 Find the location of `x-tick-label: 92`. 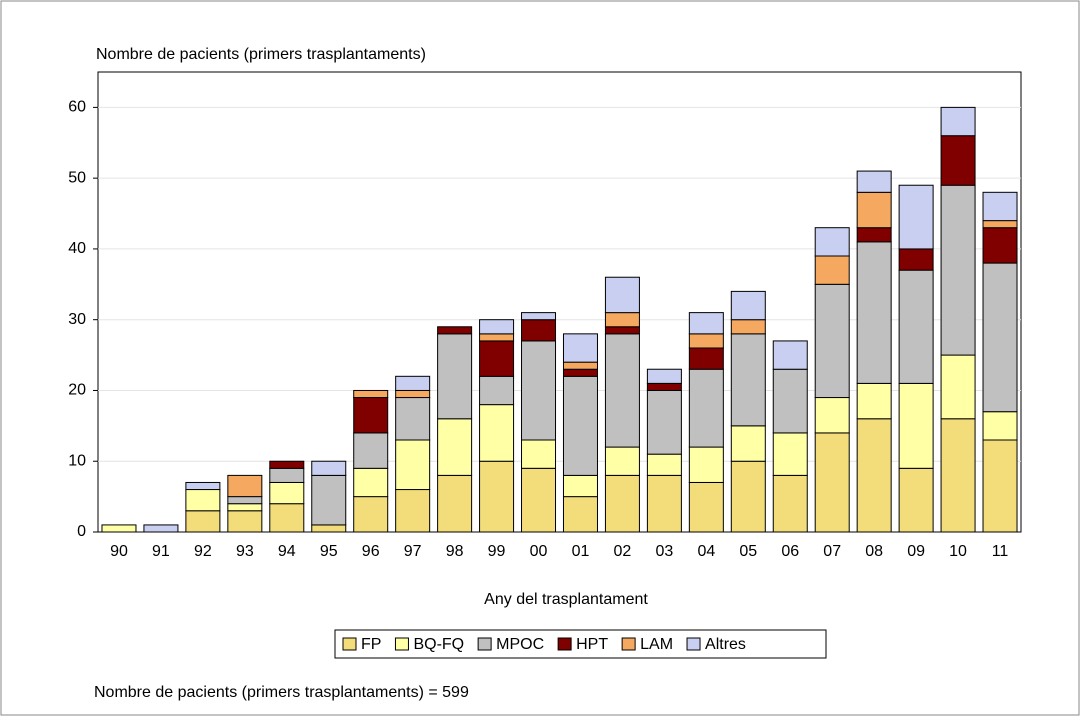

x-tick-label: 92 is located at coordinates (203, 551).